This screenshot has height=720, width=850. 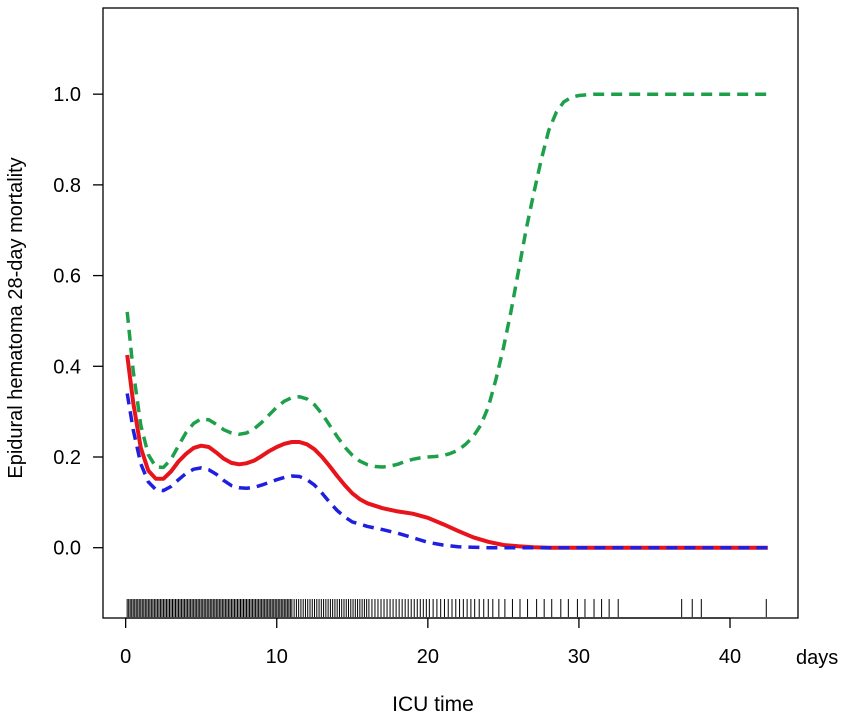 What do you see at coordinates (125, 657) in the screenshot?
I see `x-tick-label: 0` at bounding box center [125, 657].